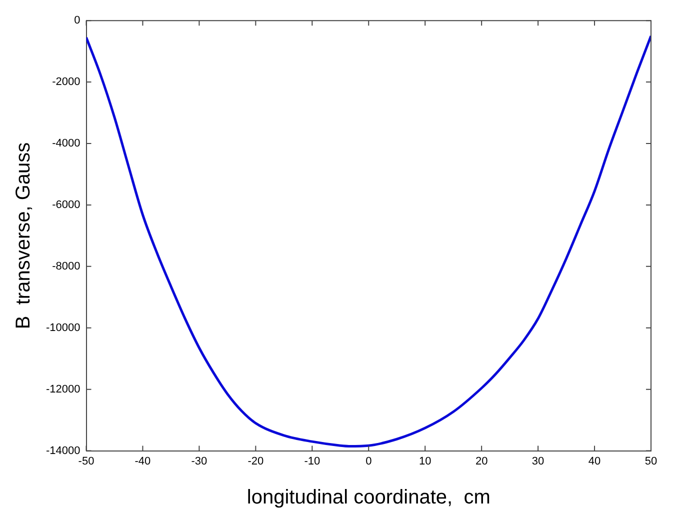 The height and width of the screenshot is (522, 673). Describe the element at coordinates (77, 20) in the screenshot. I see `y-tick-label: 0` at that location.